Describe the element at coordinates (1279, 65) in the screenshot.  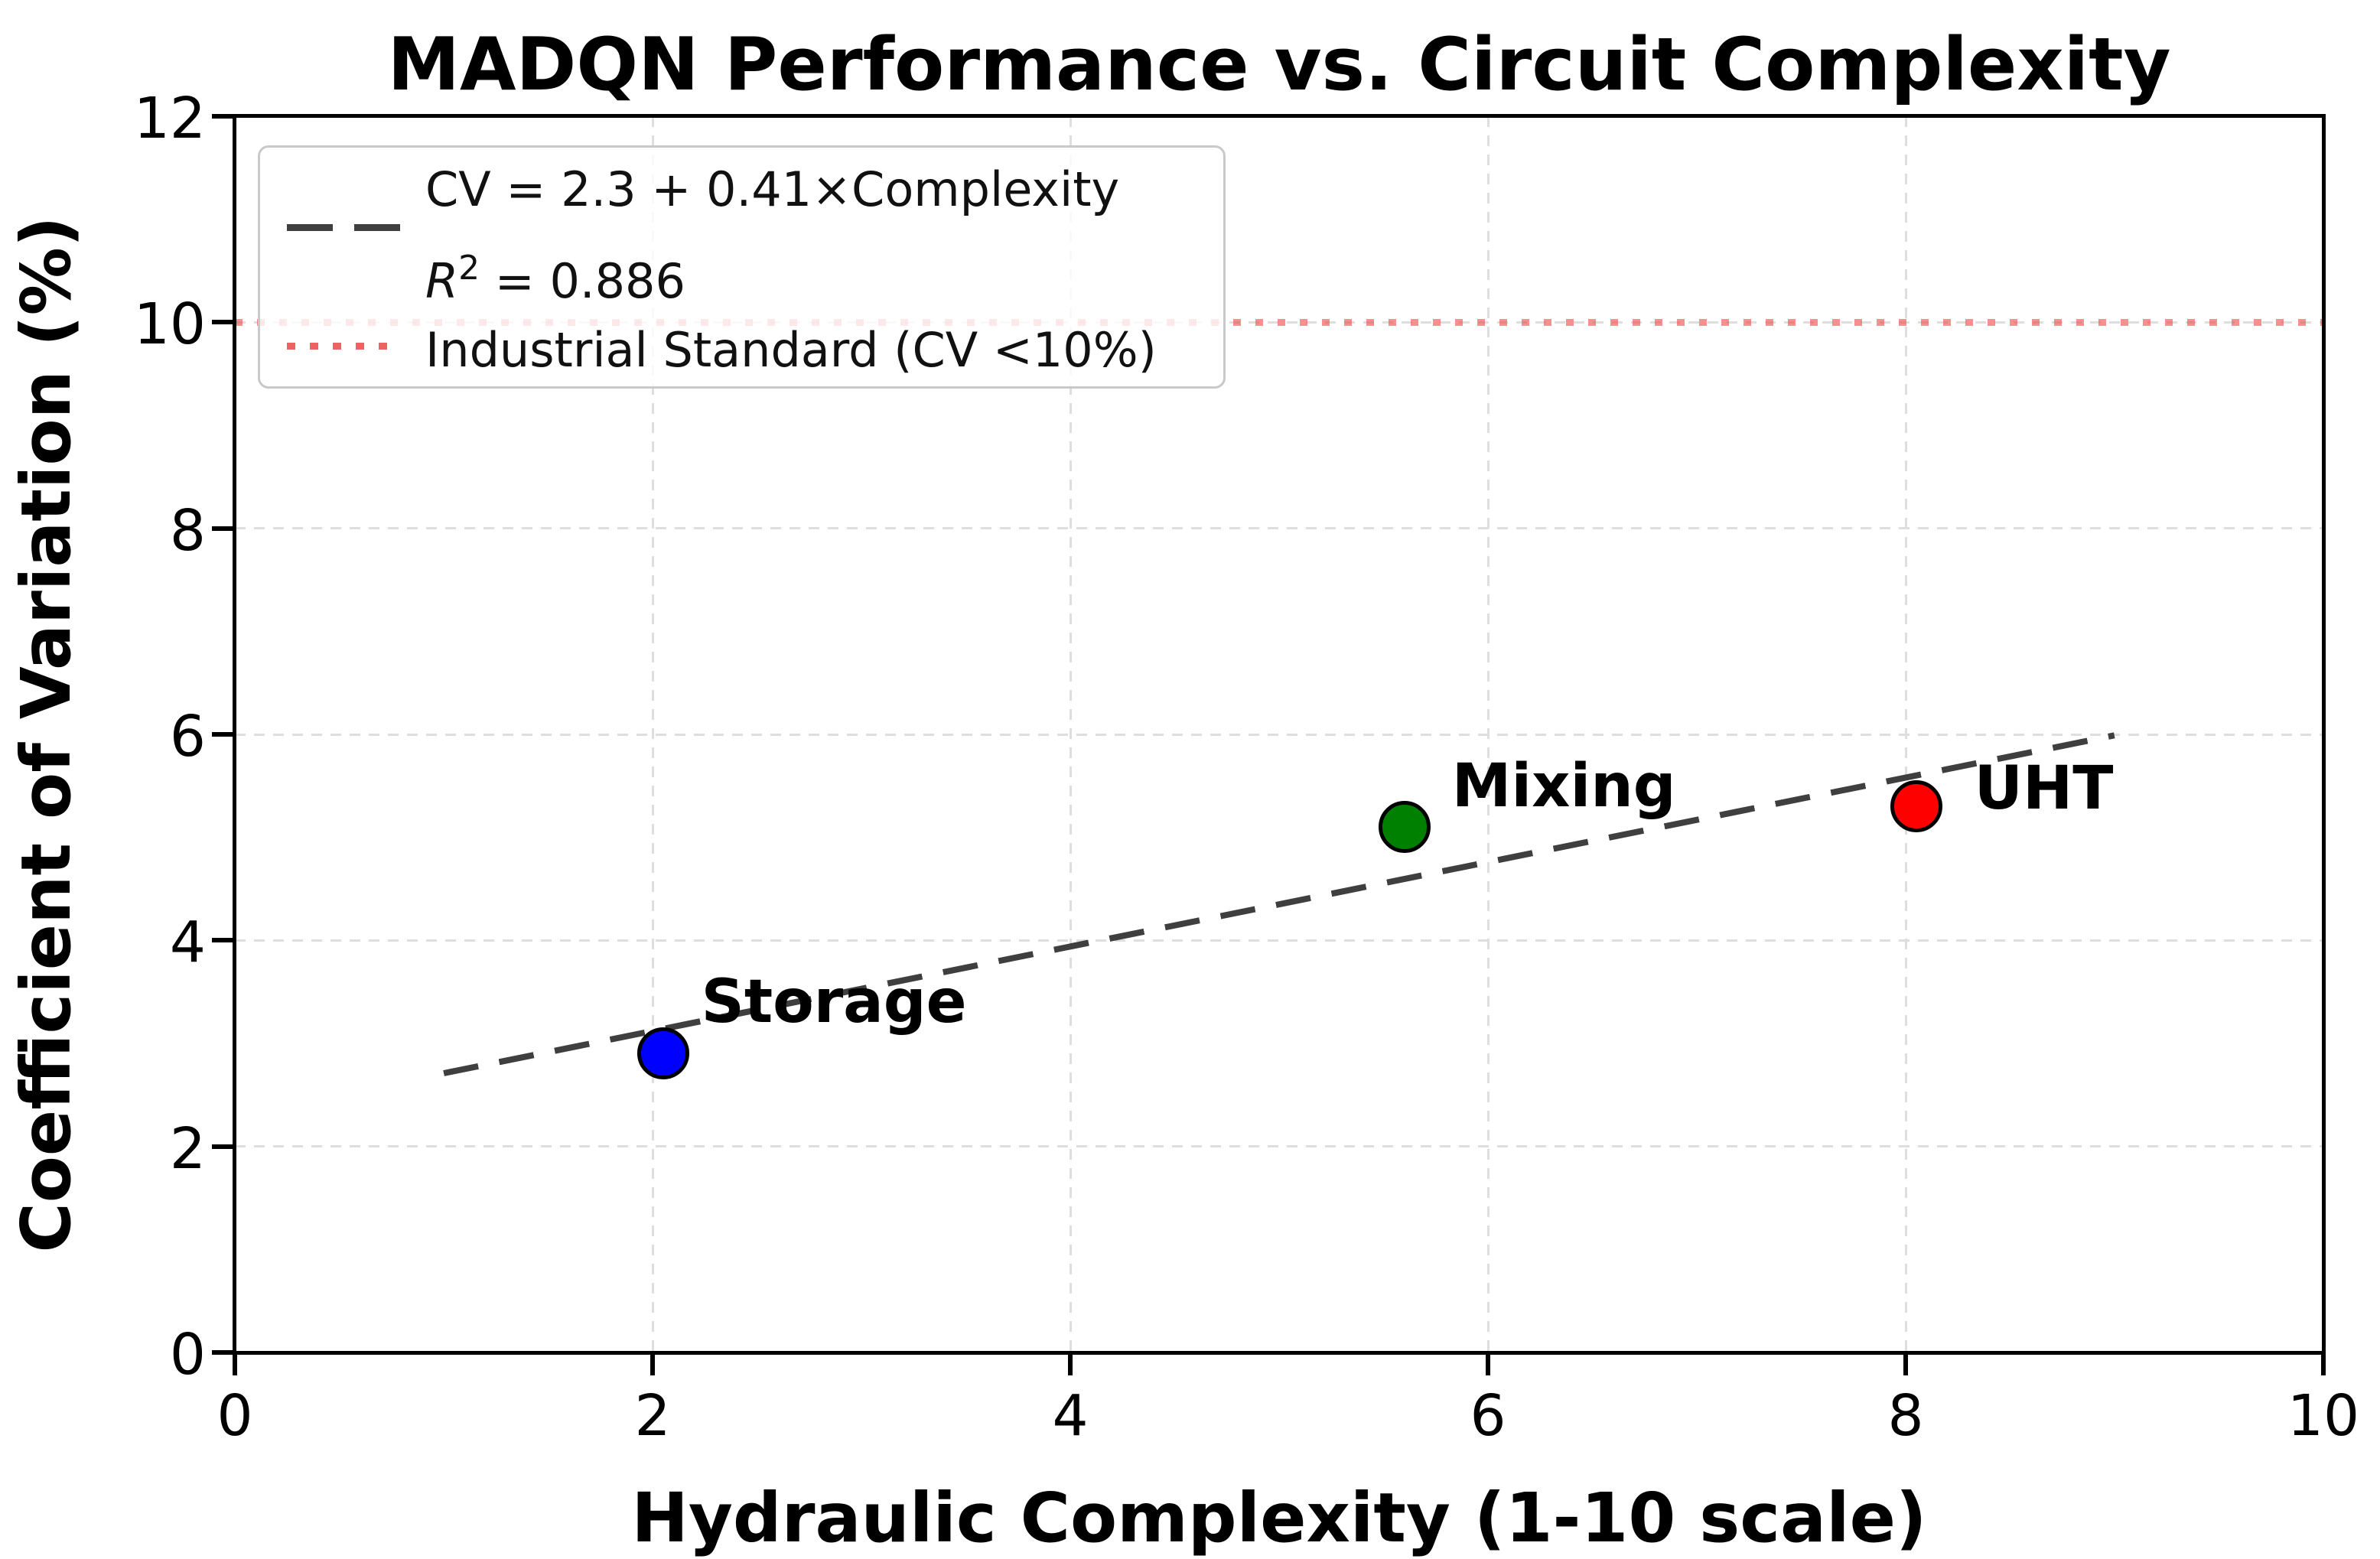
I see `chart-title: MADQN Performance vs. Circuit Complexity` at that location.